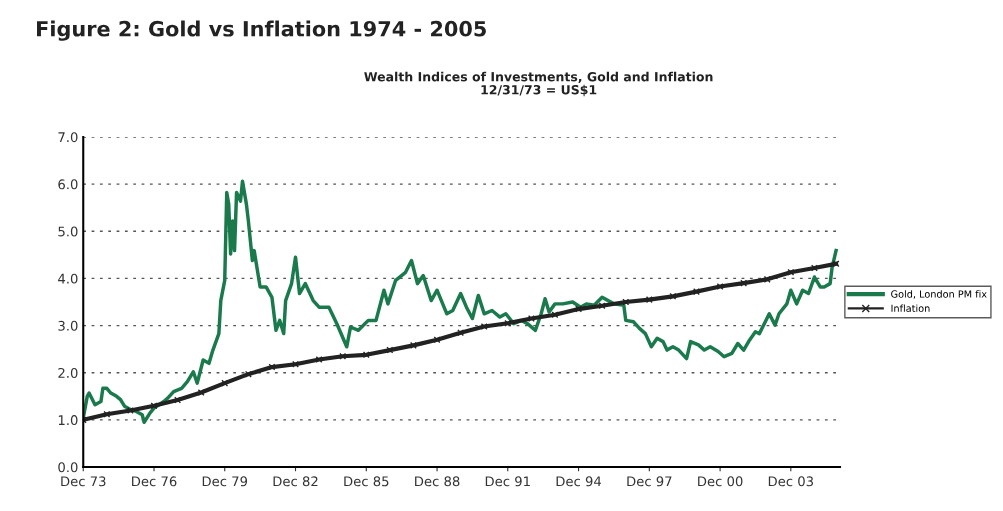  What do you see at coordinates (538, 84) in the screenshot?
I see `chart-subtitle: Wealth Indices of Investments, Gold and Inflation 12/31/73 = US$1` at bounding box center [538, 84].